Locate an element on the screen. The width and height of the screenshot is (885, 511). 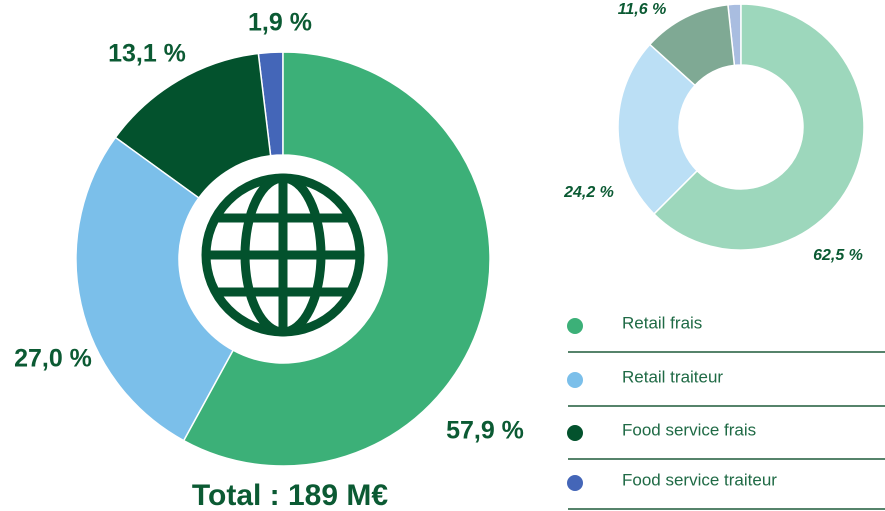
legend-label: Retail frais is located at coordinates (662, 322).